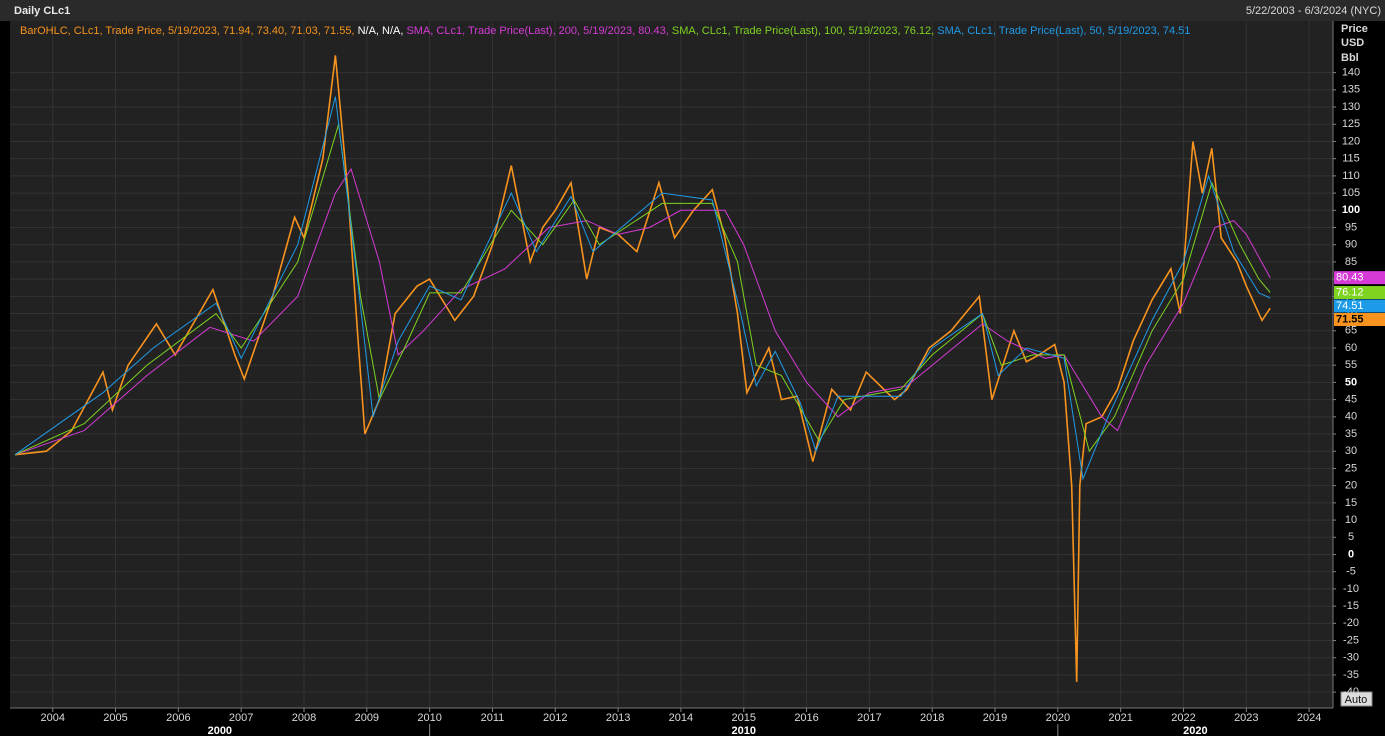 The image size is (1385, 736). I want to click on auto-button-box, so click(1356, 699).